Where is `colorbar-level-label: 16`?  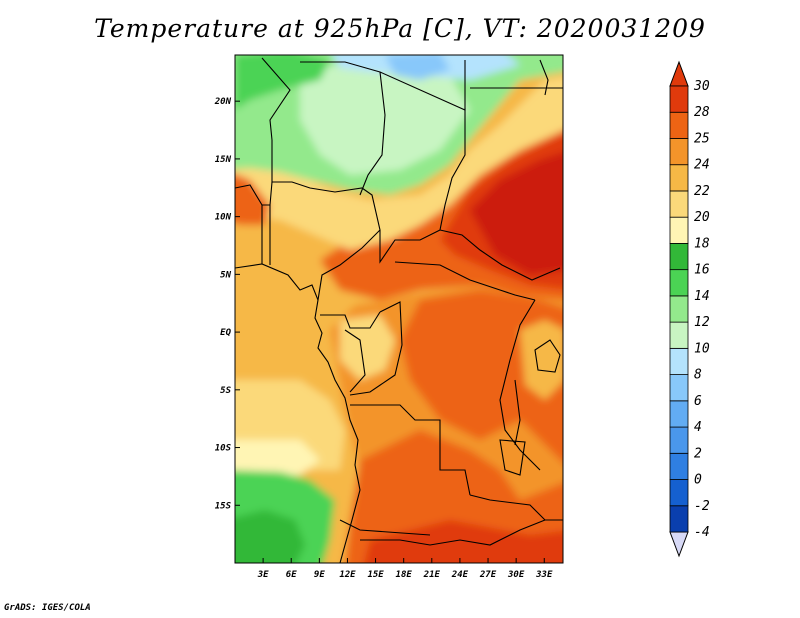 colorbar-level-label: 16 is located at coordinates (702, 270).